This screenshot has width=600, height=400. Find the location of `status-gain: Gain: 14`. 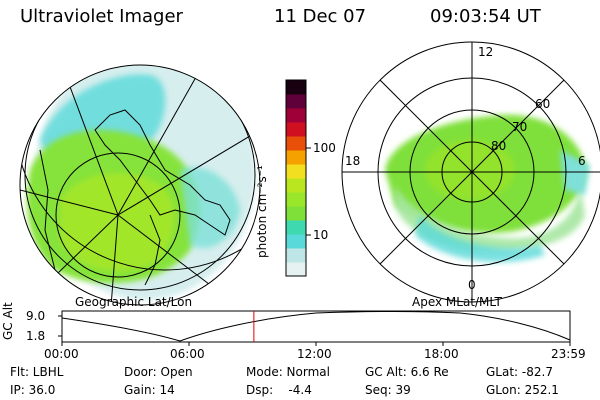

status-gain: Gain: 14 is located at coordinates (149, 390).